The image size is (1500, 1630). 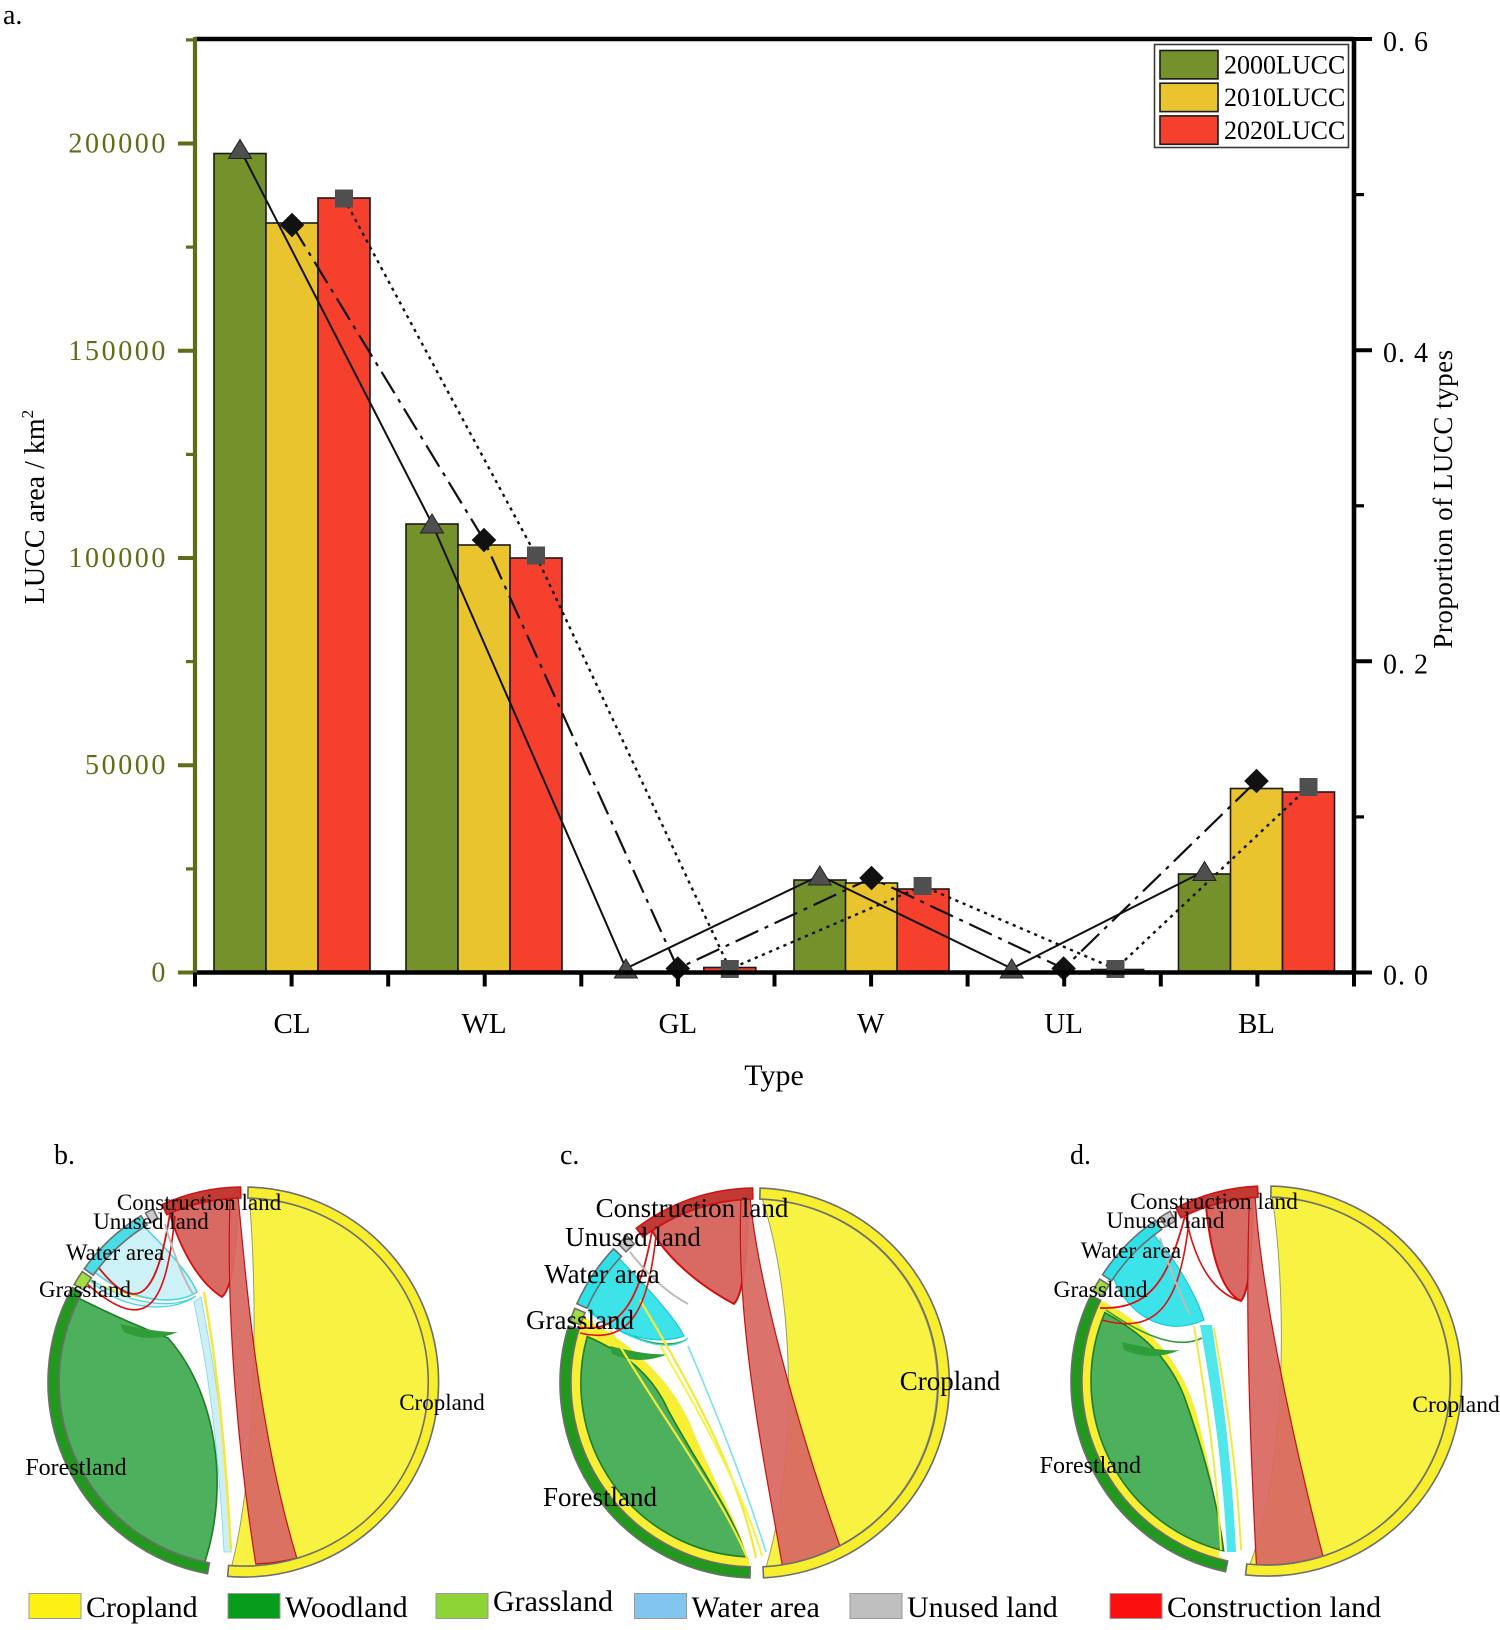 What do you see at coordinates (1443, 498) in the screenshot?
I see `svg-text: Proportion of LUCC types` at bounding box center [1443, 498].